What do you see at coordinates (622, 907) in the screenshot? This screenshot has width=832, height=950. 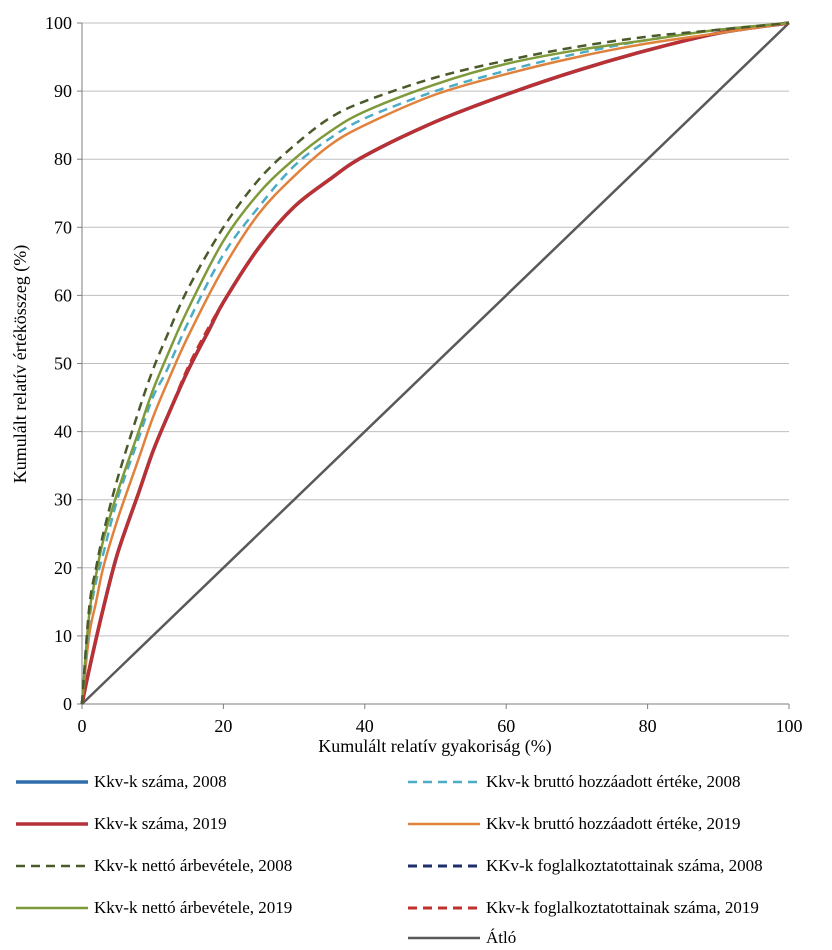 I see `legend-label: Kkv-k foglalkoztatottainak száma, 2019` at bounding box center [622, 907].